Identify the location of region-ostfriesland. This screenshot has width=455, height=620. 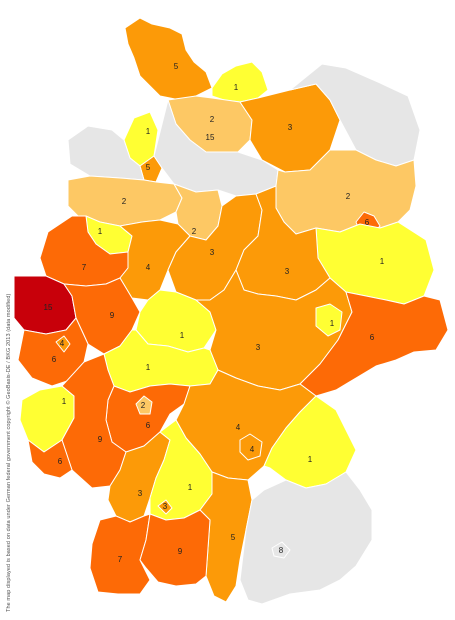
(106, 153).